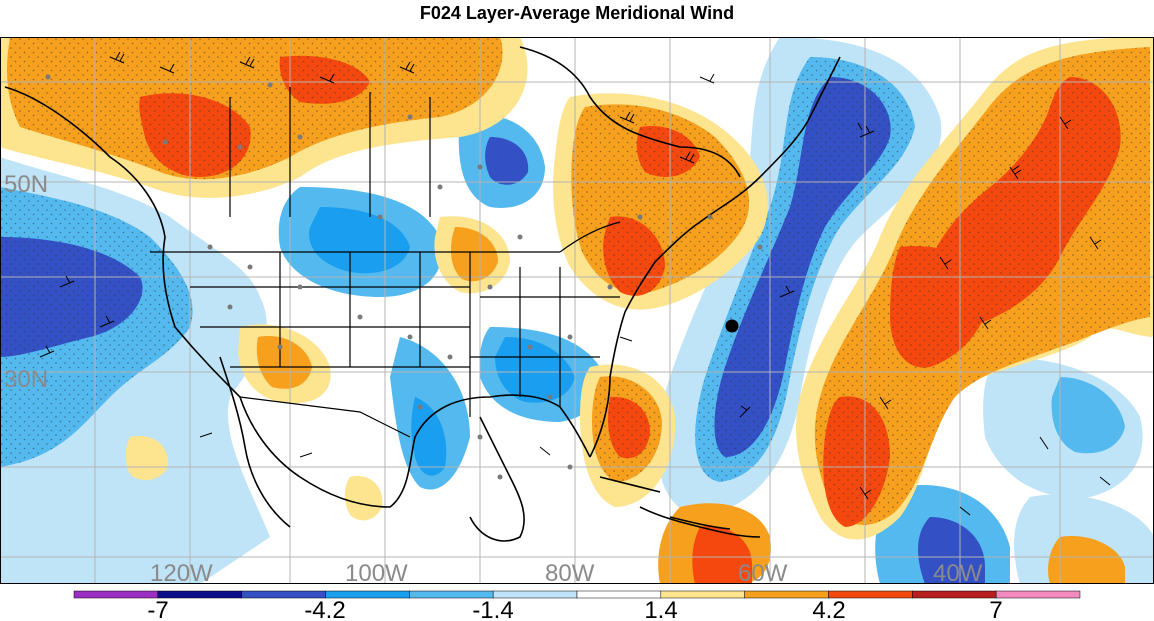  I want to click on lon-label-80w: 80W, so click(570, 572).